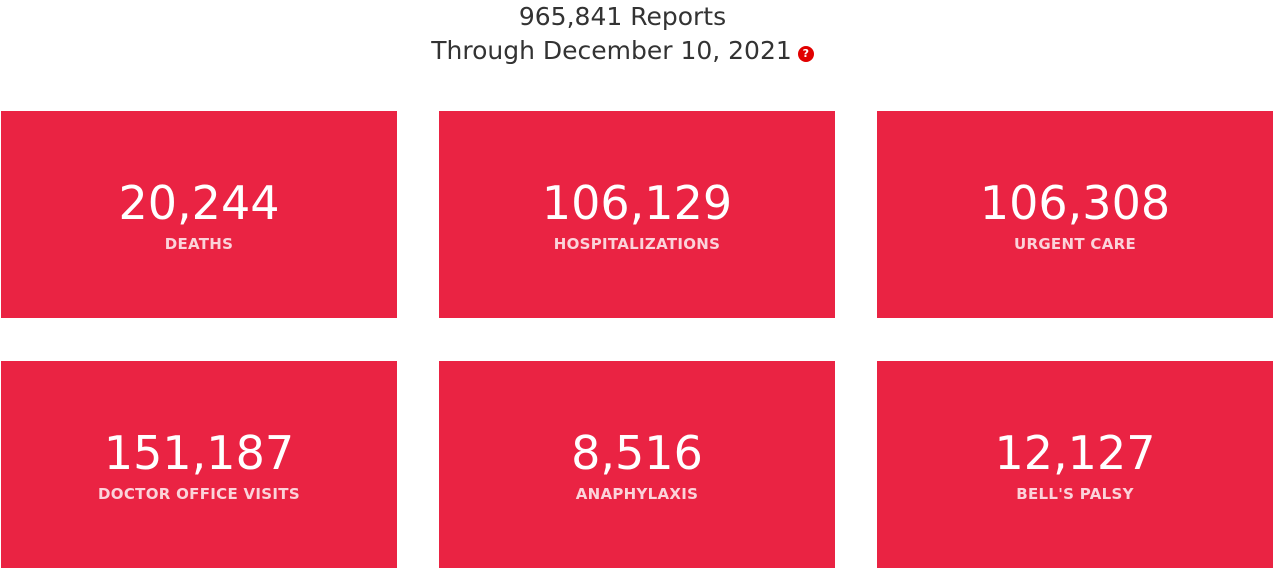 Image resolution: width=1280 pixels, height=586 pixels. What do you see at coordinates (199, 244) in the screenshot?
I see `stat-label: DEATHS` at bounding box center [199, 244].